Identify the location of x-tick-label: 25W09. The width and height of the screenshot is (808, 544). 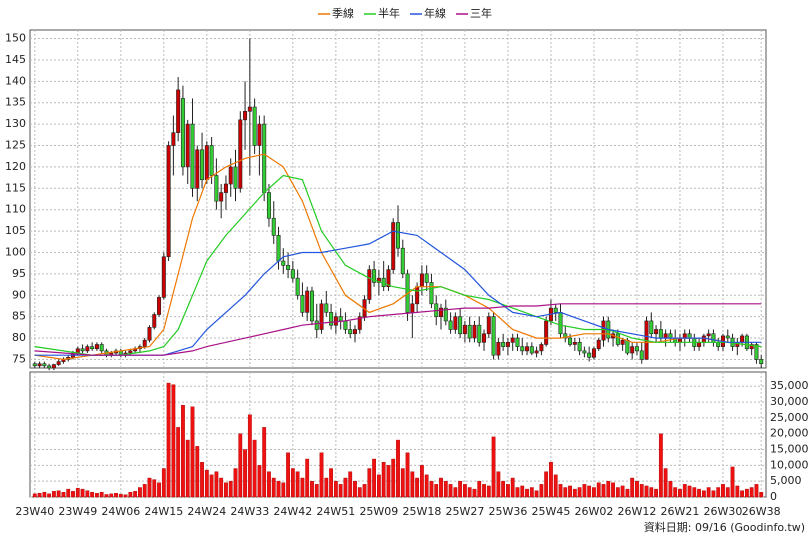
(378, 511).